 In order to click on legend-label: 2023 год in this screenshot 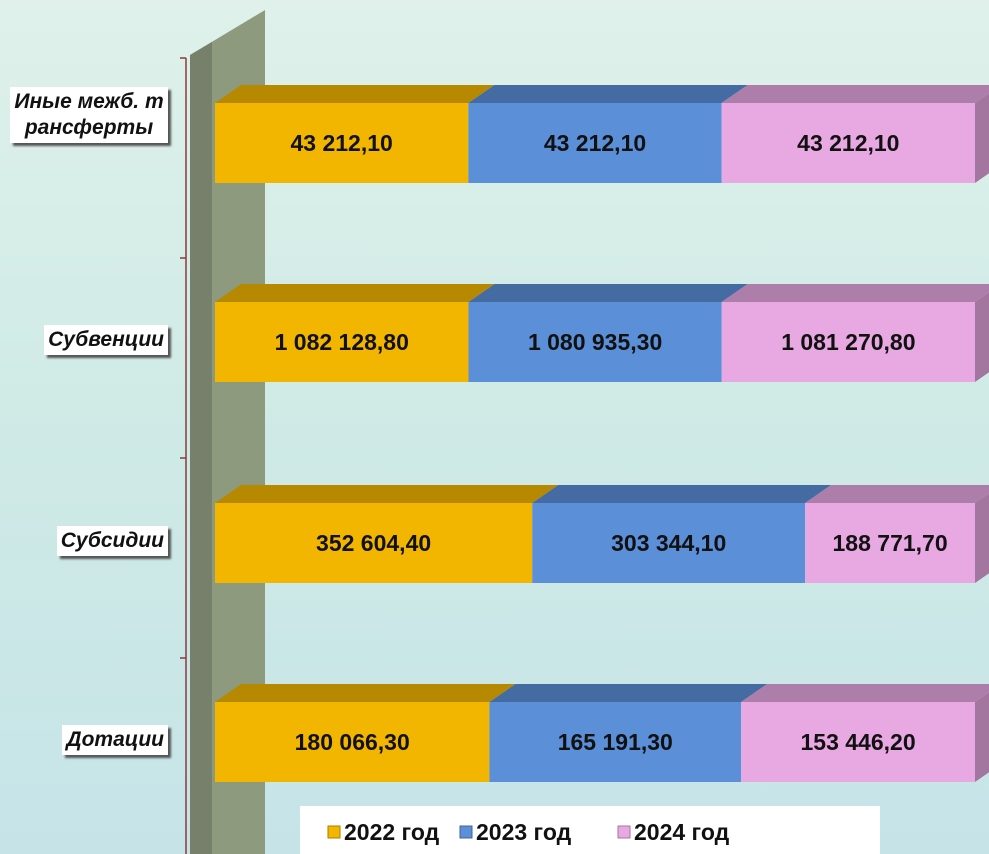, I will do `click(524, 832)`.